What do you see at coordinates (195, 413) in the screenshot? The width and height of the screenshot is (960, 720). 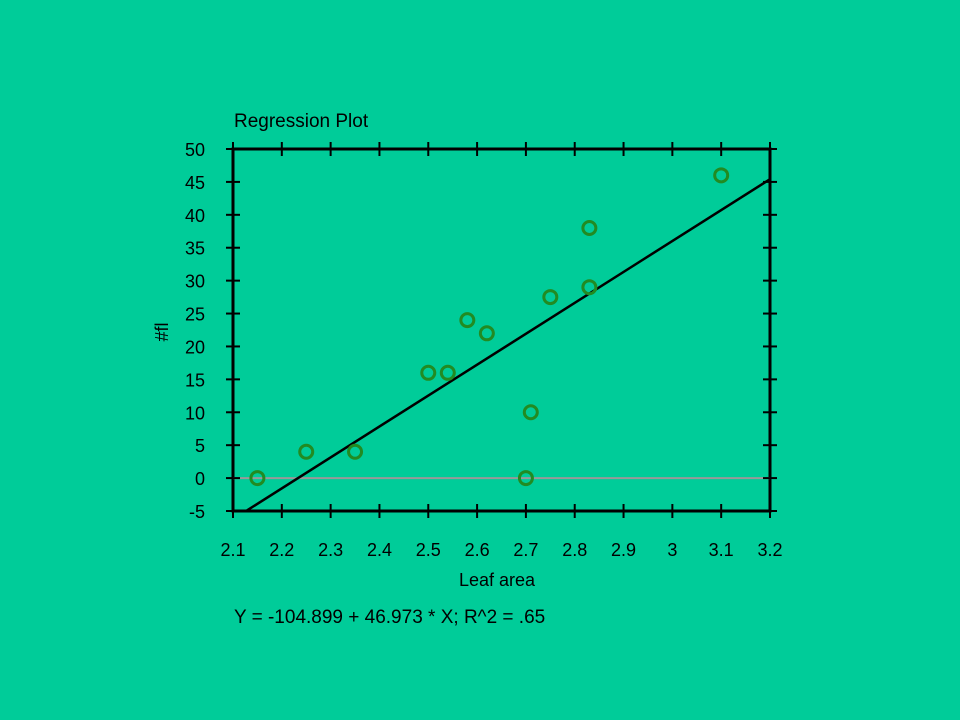 I see `y-tick-label: 10` at bounding box center [195, 413].